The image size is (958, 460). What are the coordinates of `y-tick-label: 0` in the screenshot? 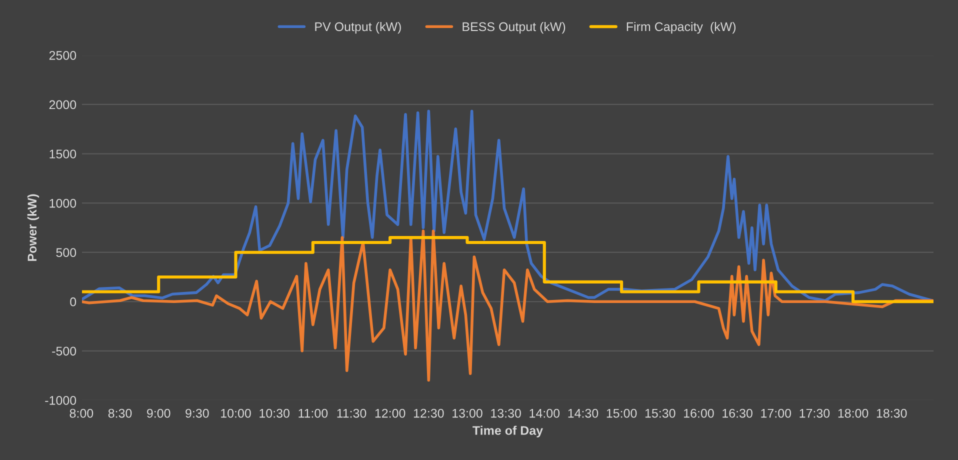 It's located at (73, 301).